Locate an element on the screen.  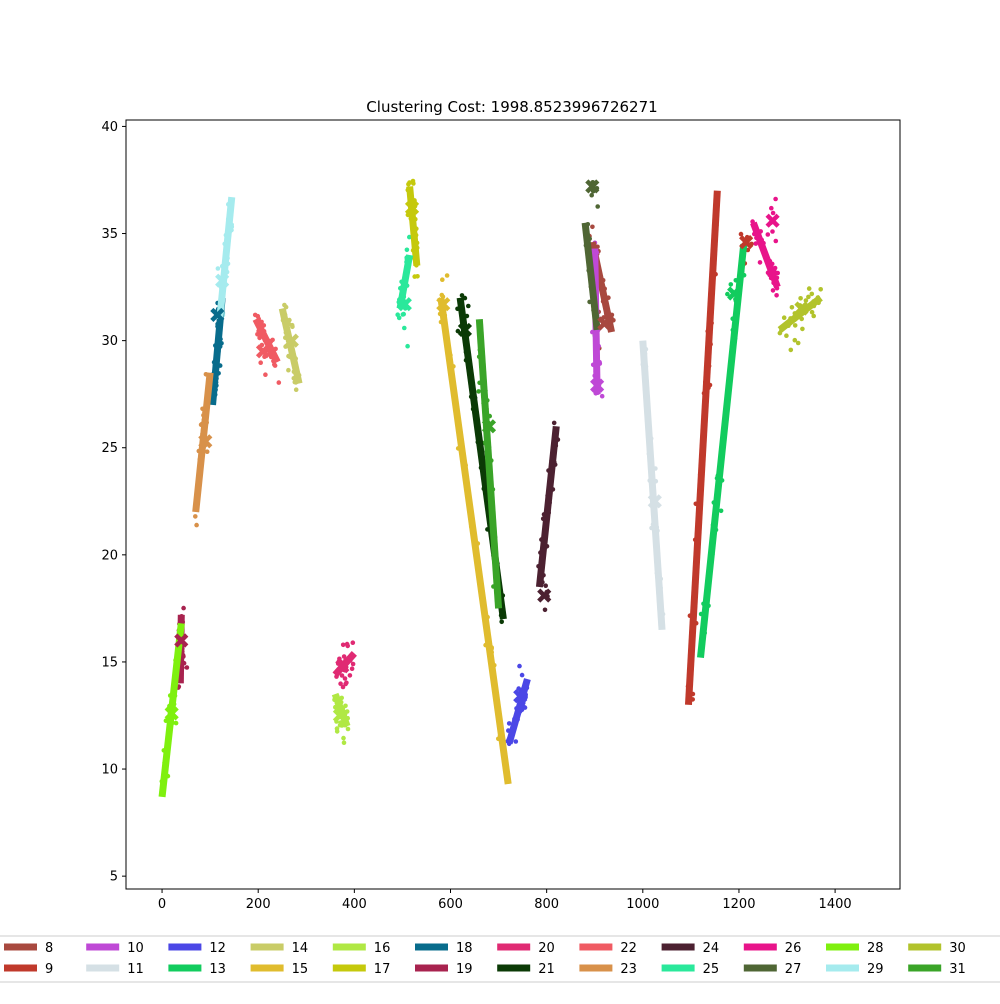
legend-item-16: 16 is located at coordinates (361, 948).